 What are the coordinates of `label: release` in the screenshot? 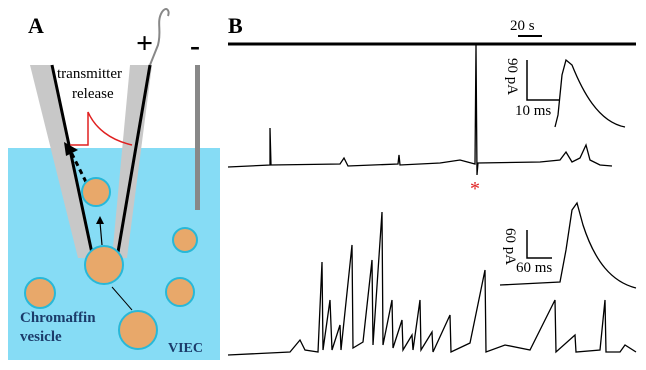 It's located at (93, 94).